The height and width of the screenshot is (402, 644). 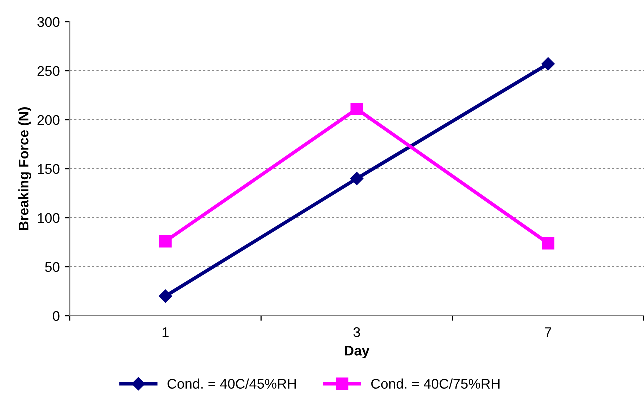 What do you see at coordinates (548, 333) in the screenshot?
I see `x-tick-label: 7` at bounding box center [548, 333].